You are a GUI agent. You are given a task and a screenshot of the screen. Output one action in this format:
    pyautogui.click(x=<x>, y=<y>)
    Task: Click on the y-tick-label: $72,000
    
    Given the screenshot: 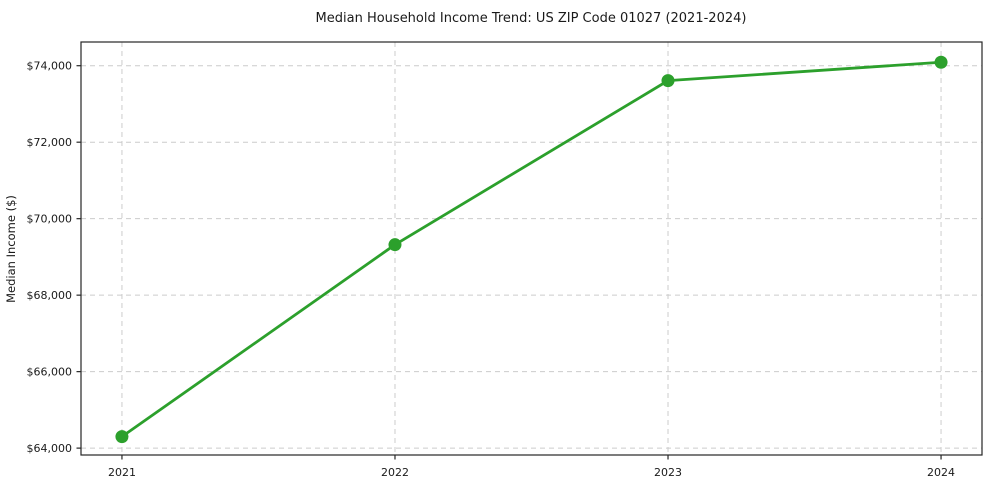 What is the action you would take?
    pyautogui.click(x=50, y=142)
    